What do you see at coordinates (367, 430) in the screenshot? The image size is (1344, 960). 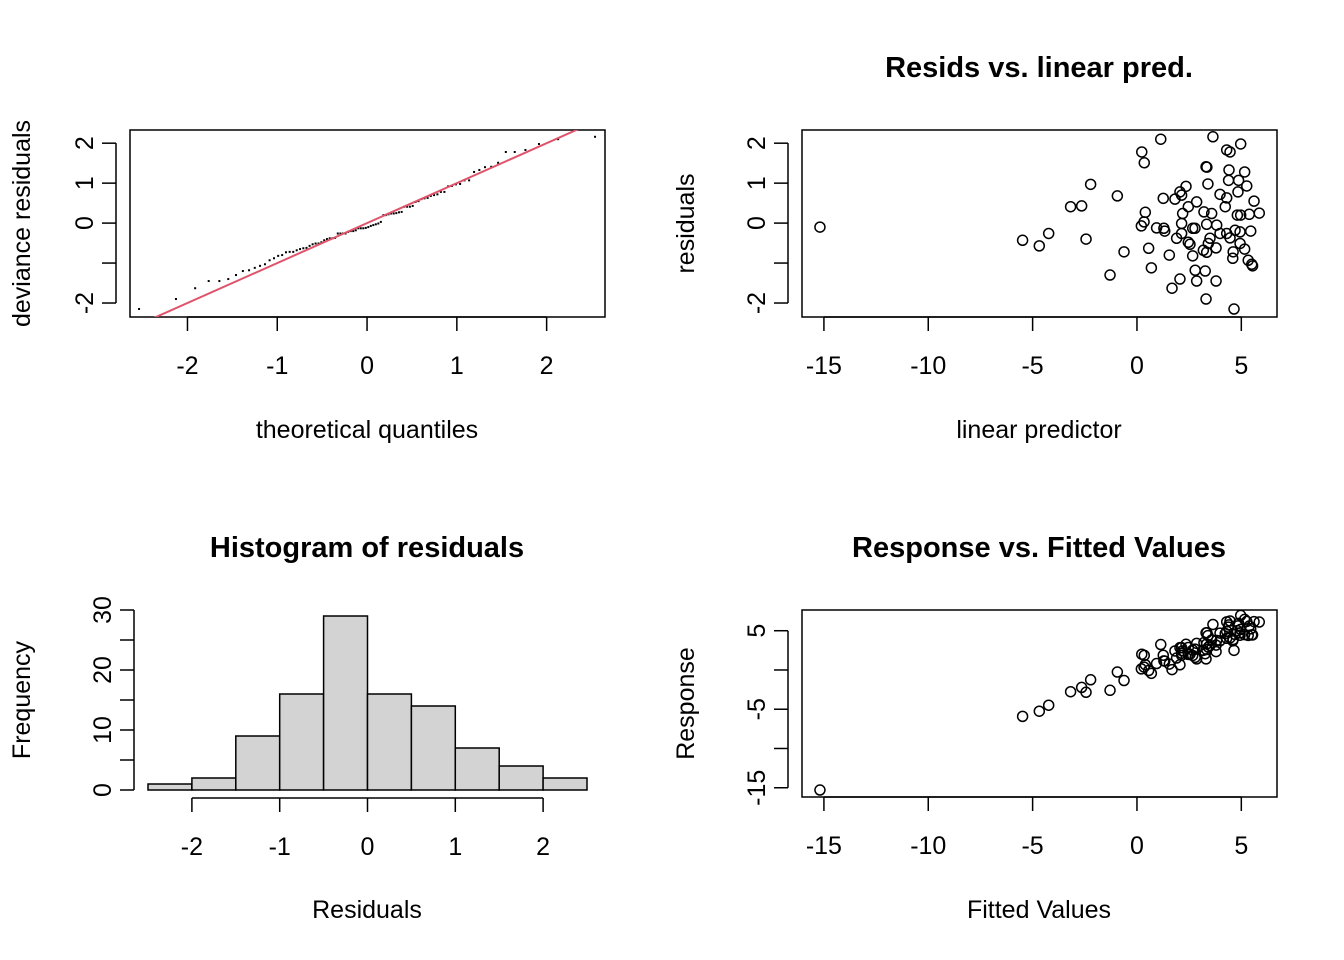 I see `x-axis-label: theoretical quantiles` at bounding box center [367, 430].